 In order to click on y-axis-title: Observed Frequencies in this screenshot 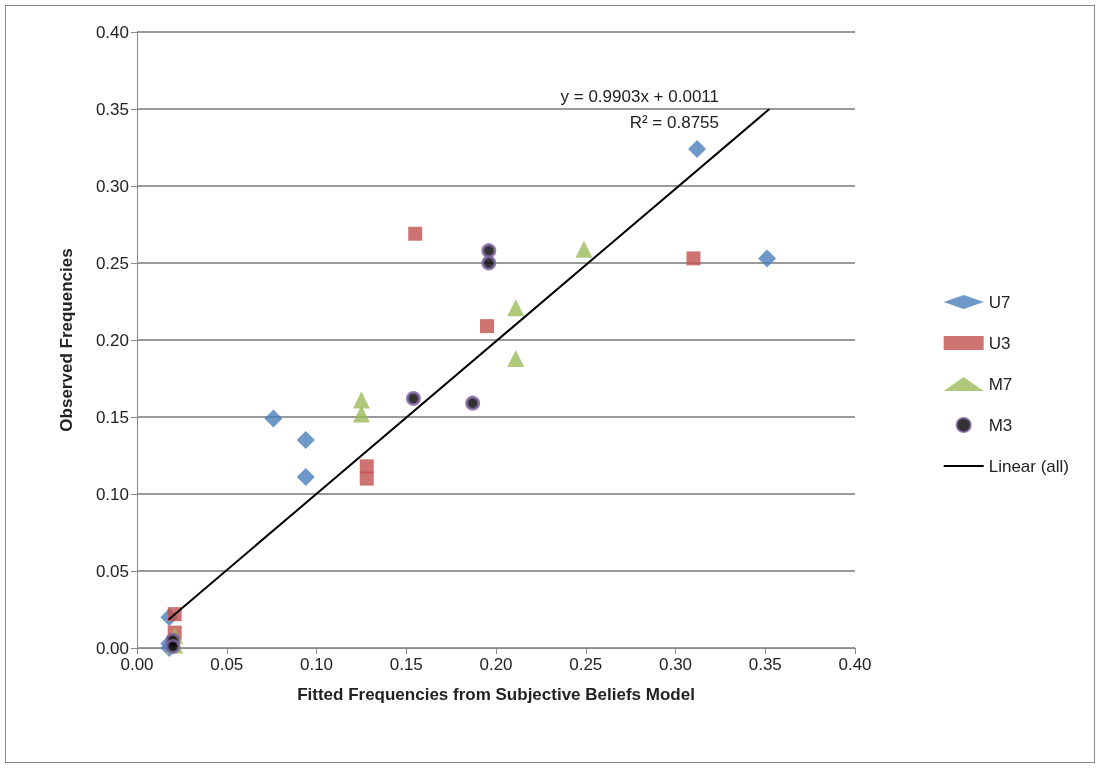, I will do `click(66, 340)`.